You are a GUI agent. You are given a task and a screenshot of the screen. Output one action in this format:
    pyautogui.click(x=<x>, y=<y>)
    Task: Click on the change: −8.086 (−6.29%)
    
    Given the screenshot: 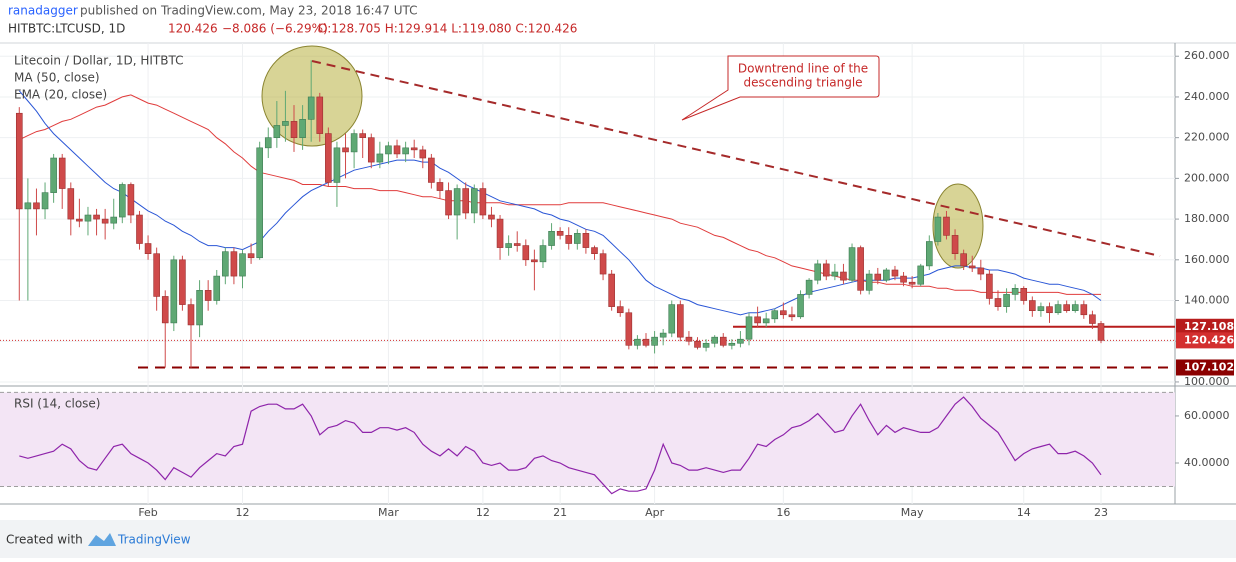 What is the action you would take?
    pyautogui.click(x=275, y=29)
    